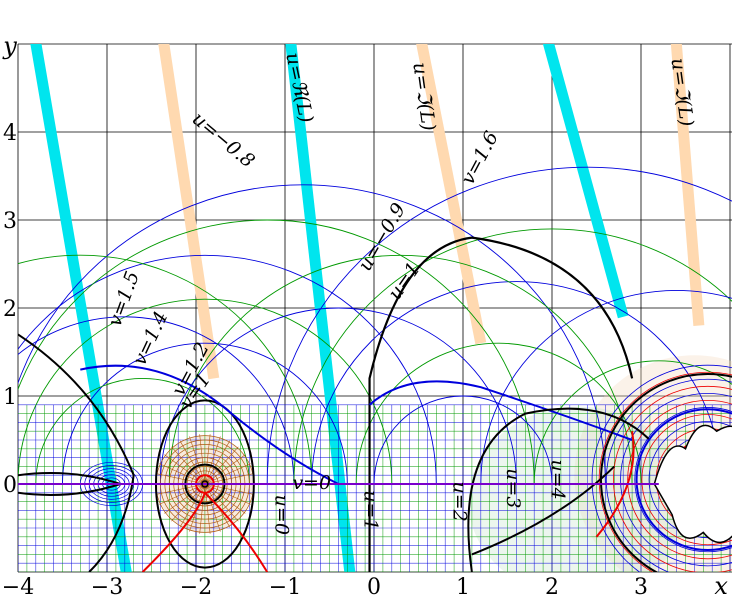 The width and height of the screenshot is (732, 600). Describe the element at coordinates (124, 298) in the screenshot. I see `curve-label: v=1.5` at that location.